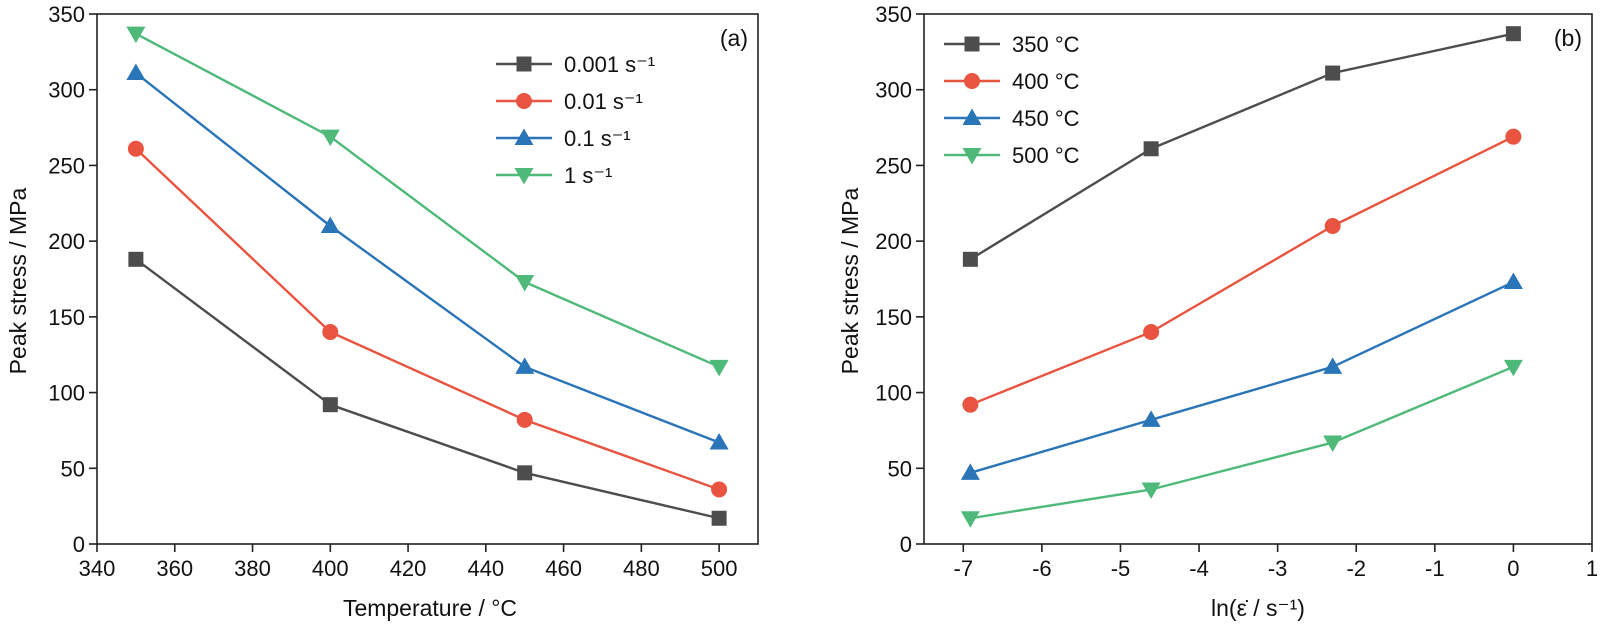 This screenshot has width=1601, height=629. Describe the element at coordinates (597, 138) in the screenshot. I see `legend-label: 0.1 s⁻¹` at that location.